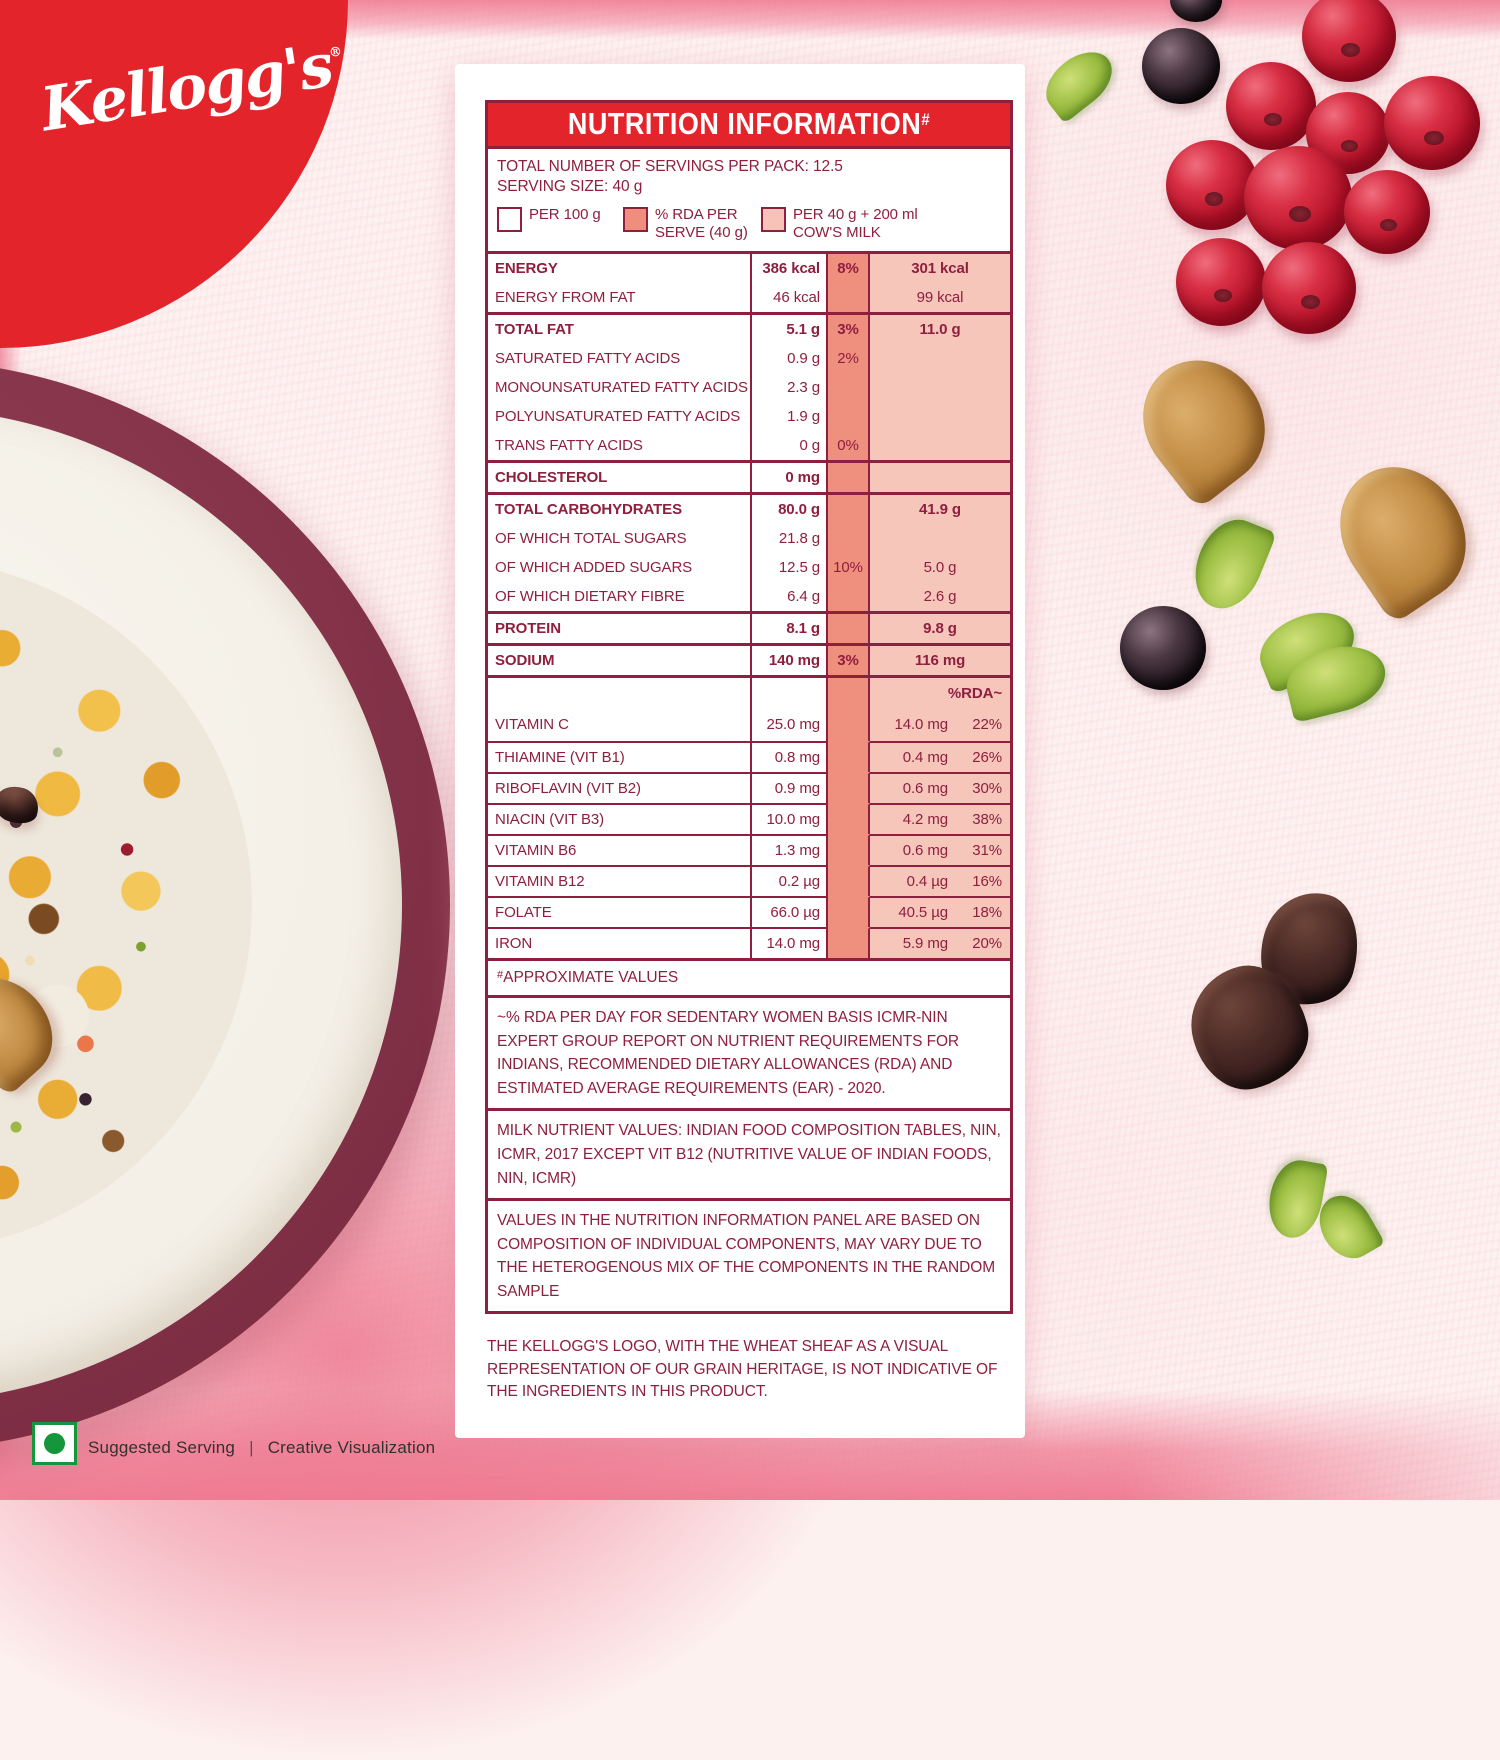 The height and width of the screenshot is (1760, 1500). I want to click on registered-mark: ®, so click(335, 53).